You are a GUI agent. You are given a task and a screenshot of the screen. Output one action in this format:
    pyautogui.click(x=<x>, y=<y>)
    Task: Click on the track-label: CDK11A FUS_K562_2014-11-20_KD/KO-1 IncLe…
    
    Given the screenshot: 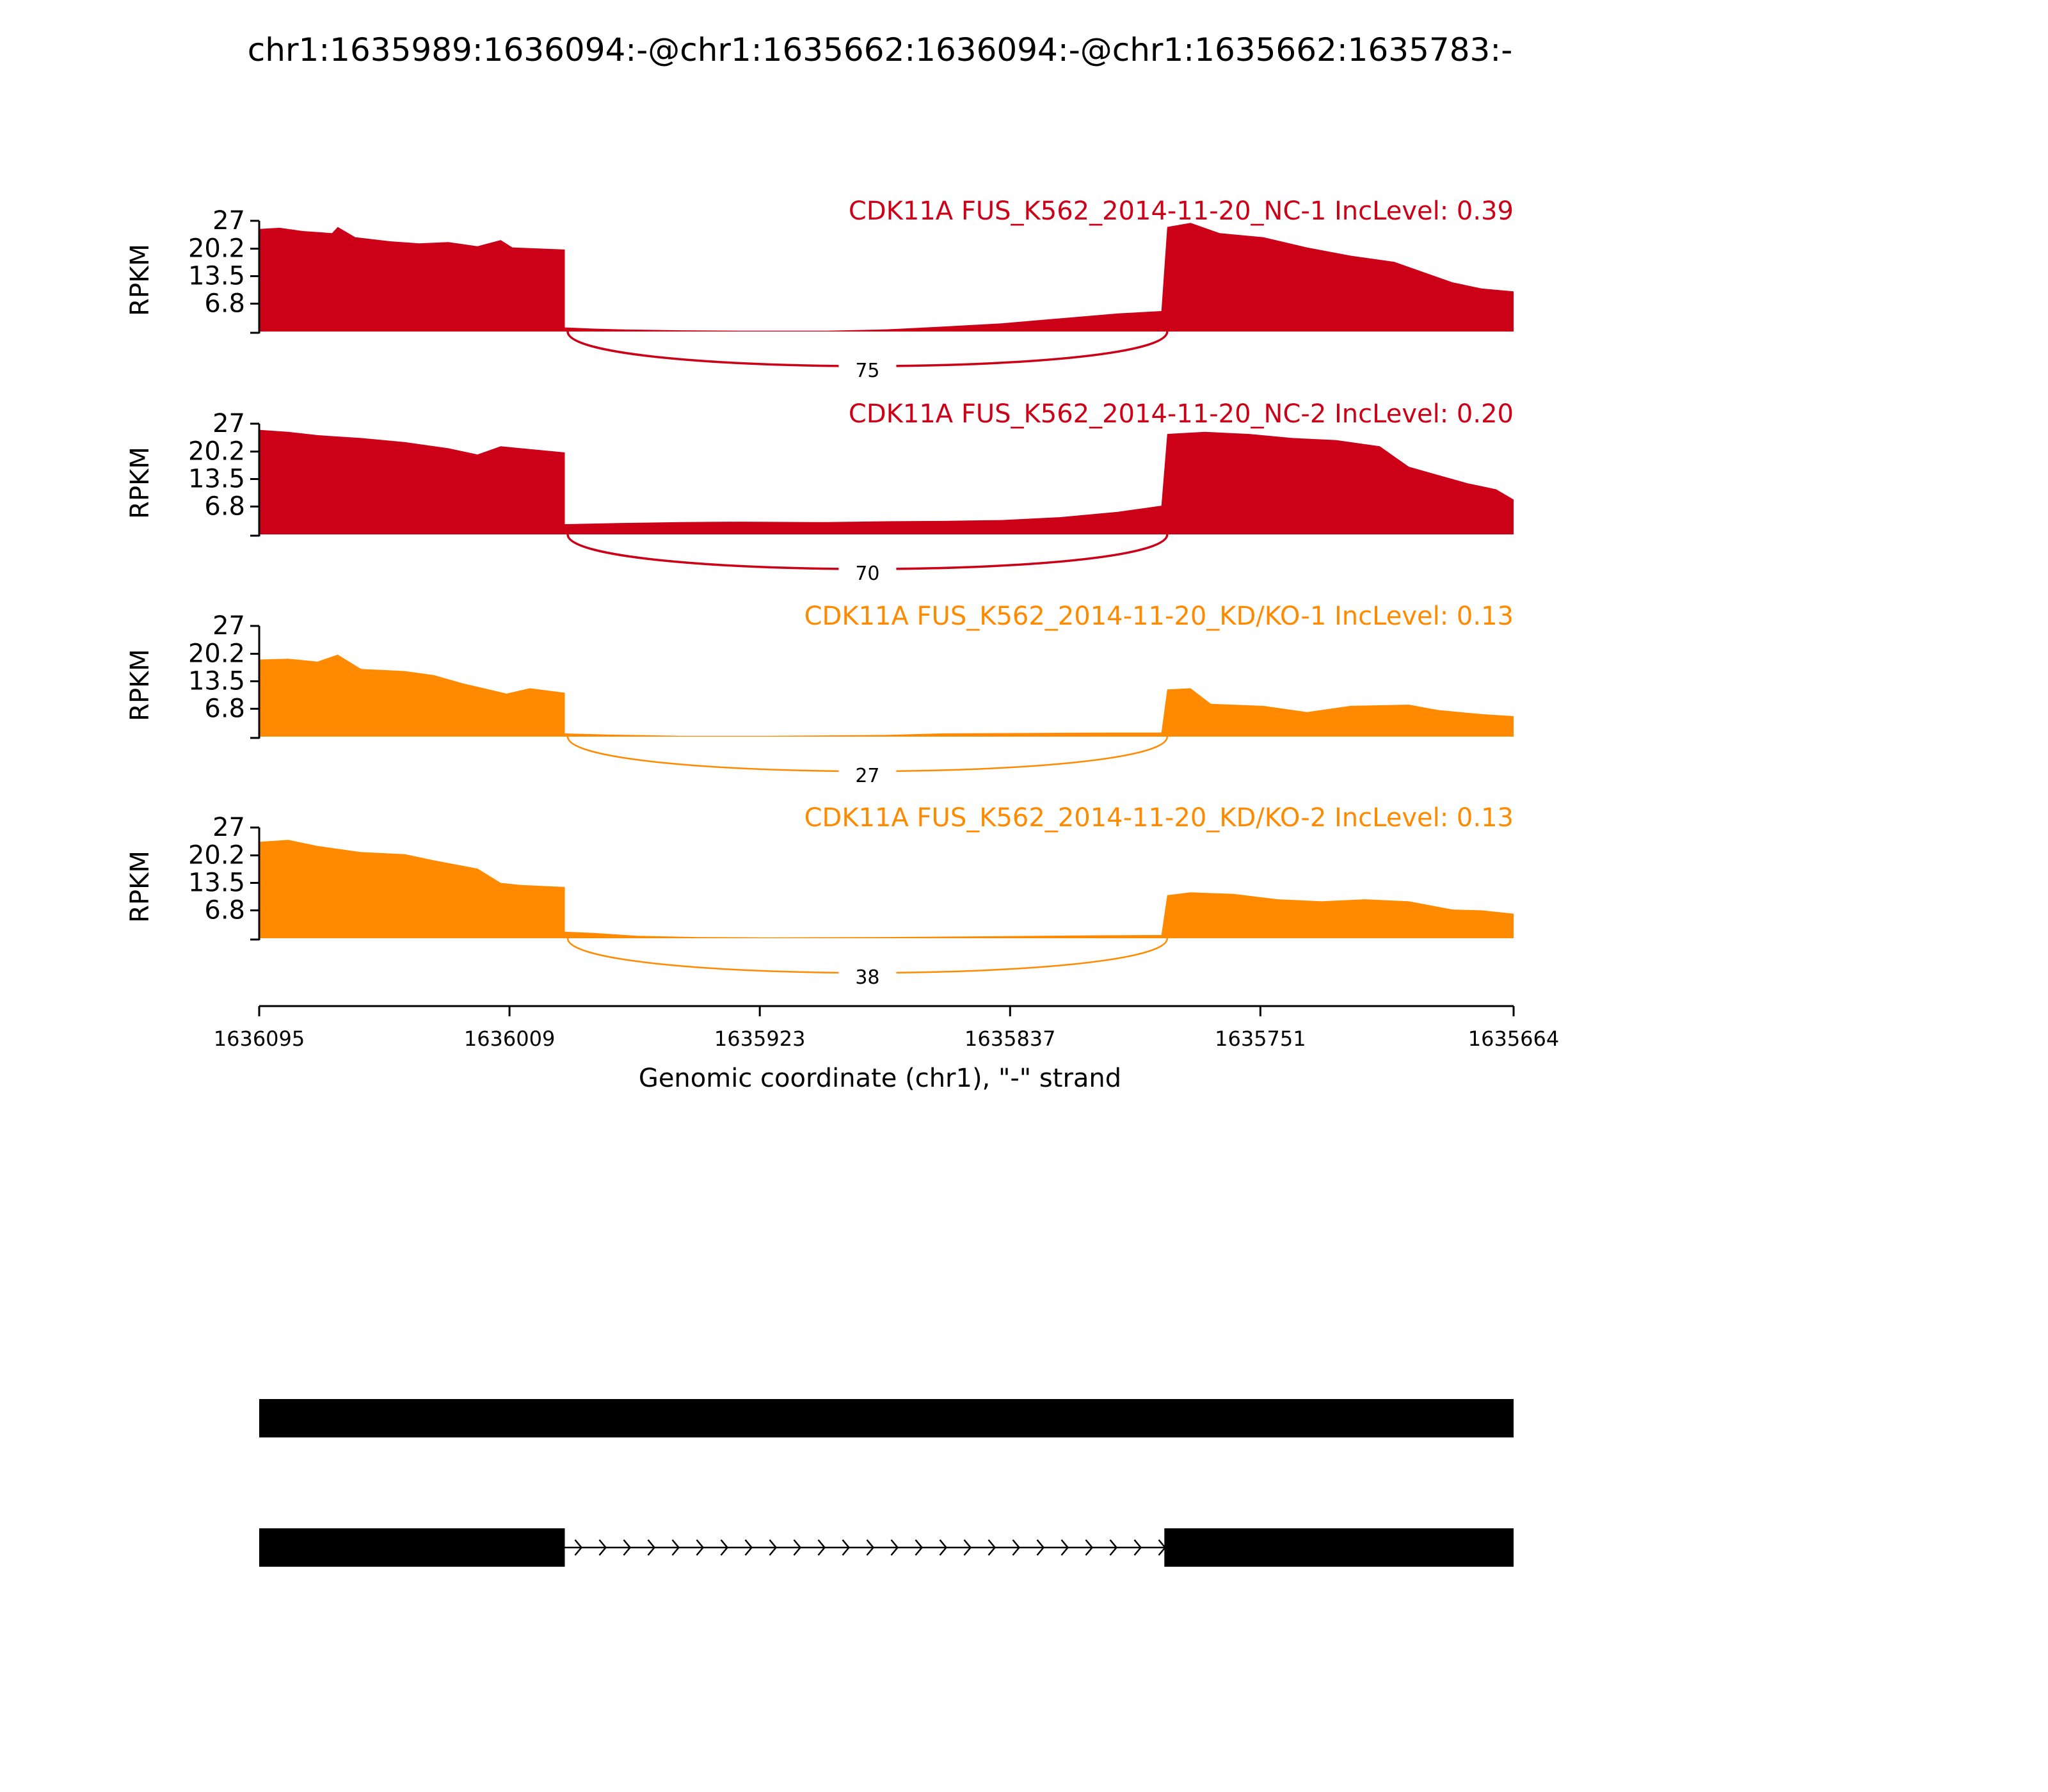 What is the action you would take?
    pyautogui.click(x=1159, y=616)
    